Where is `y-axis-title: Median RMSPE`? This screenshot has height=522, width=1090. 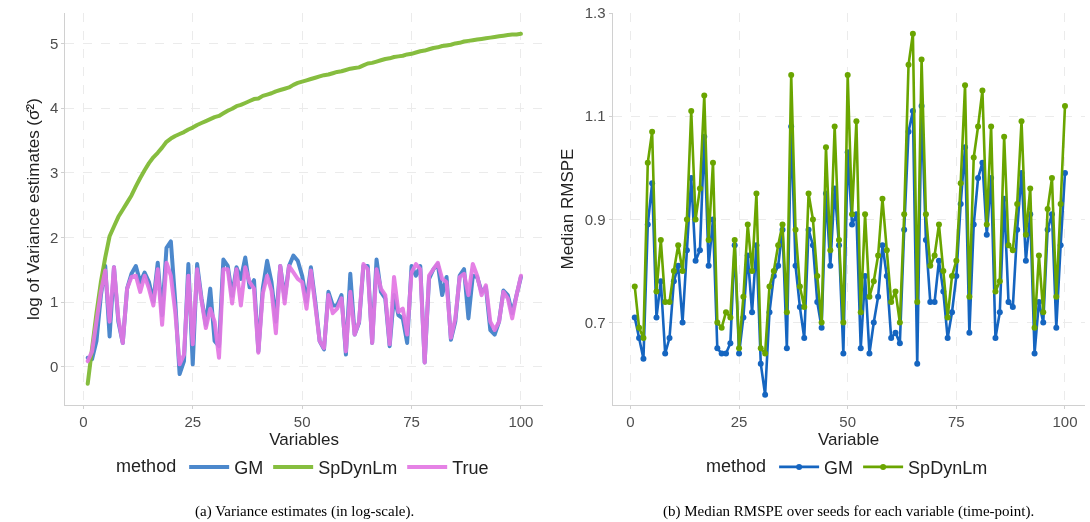 y-axis-title: Median RMSPE is located at coordinates (568, 209).